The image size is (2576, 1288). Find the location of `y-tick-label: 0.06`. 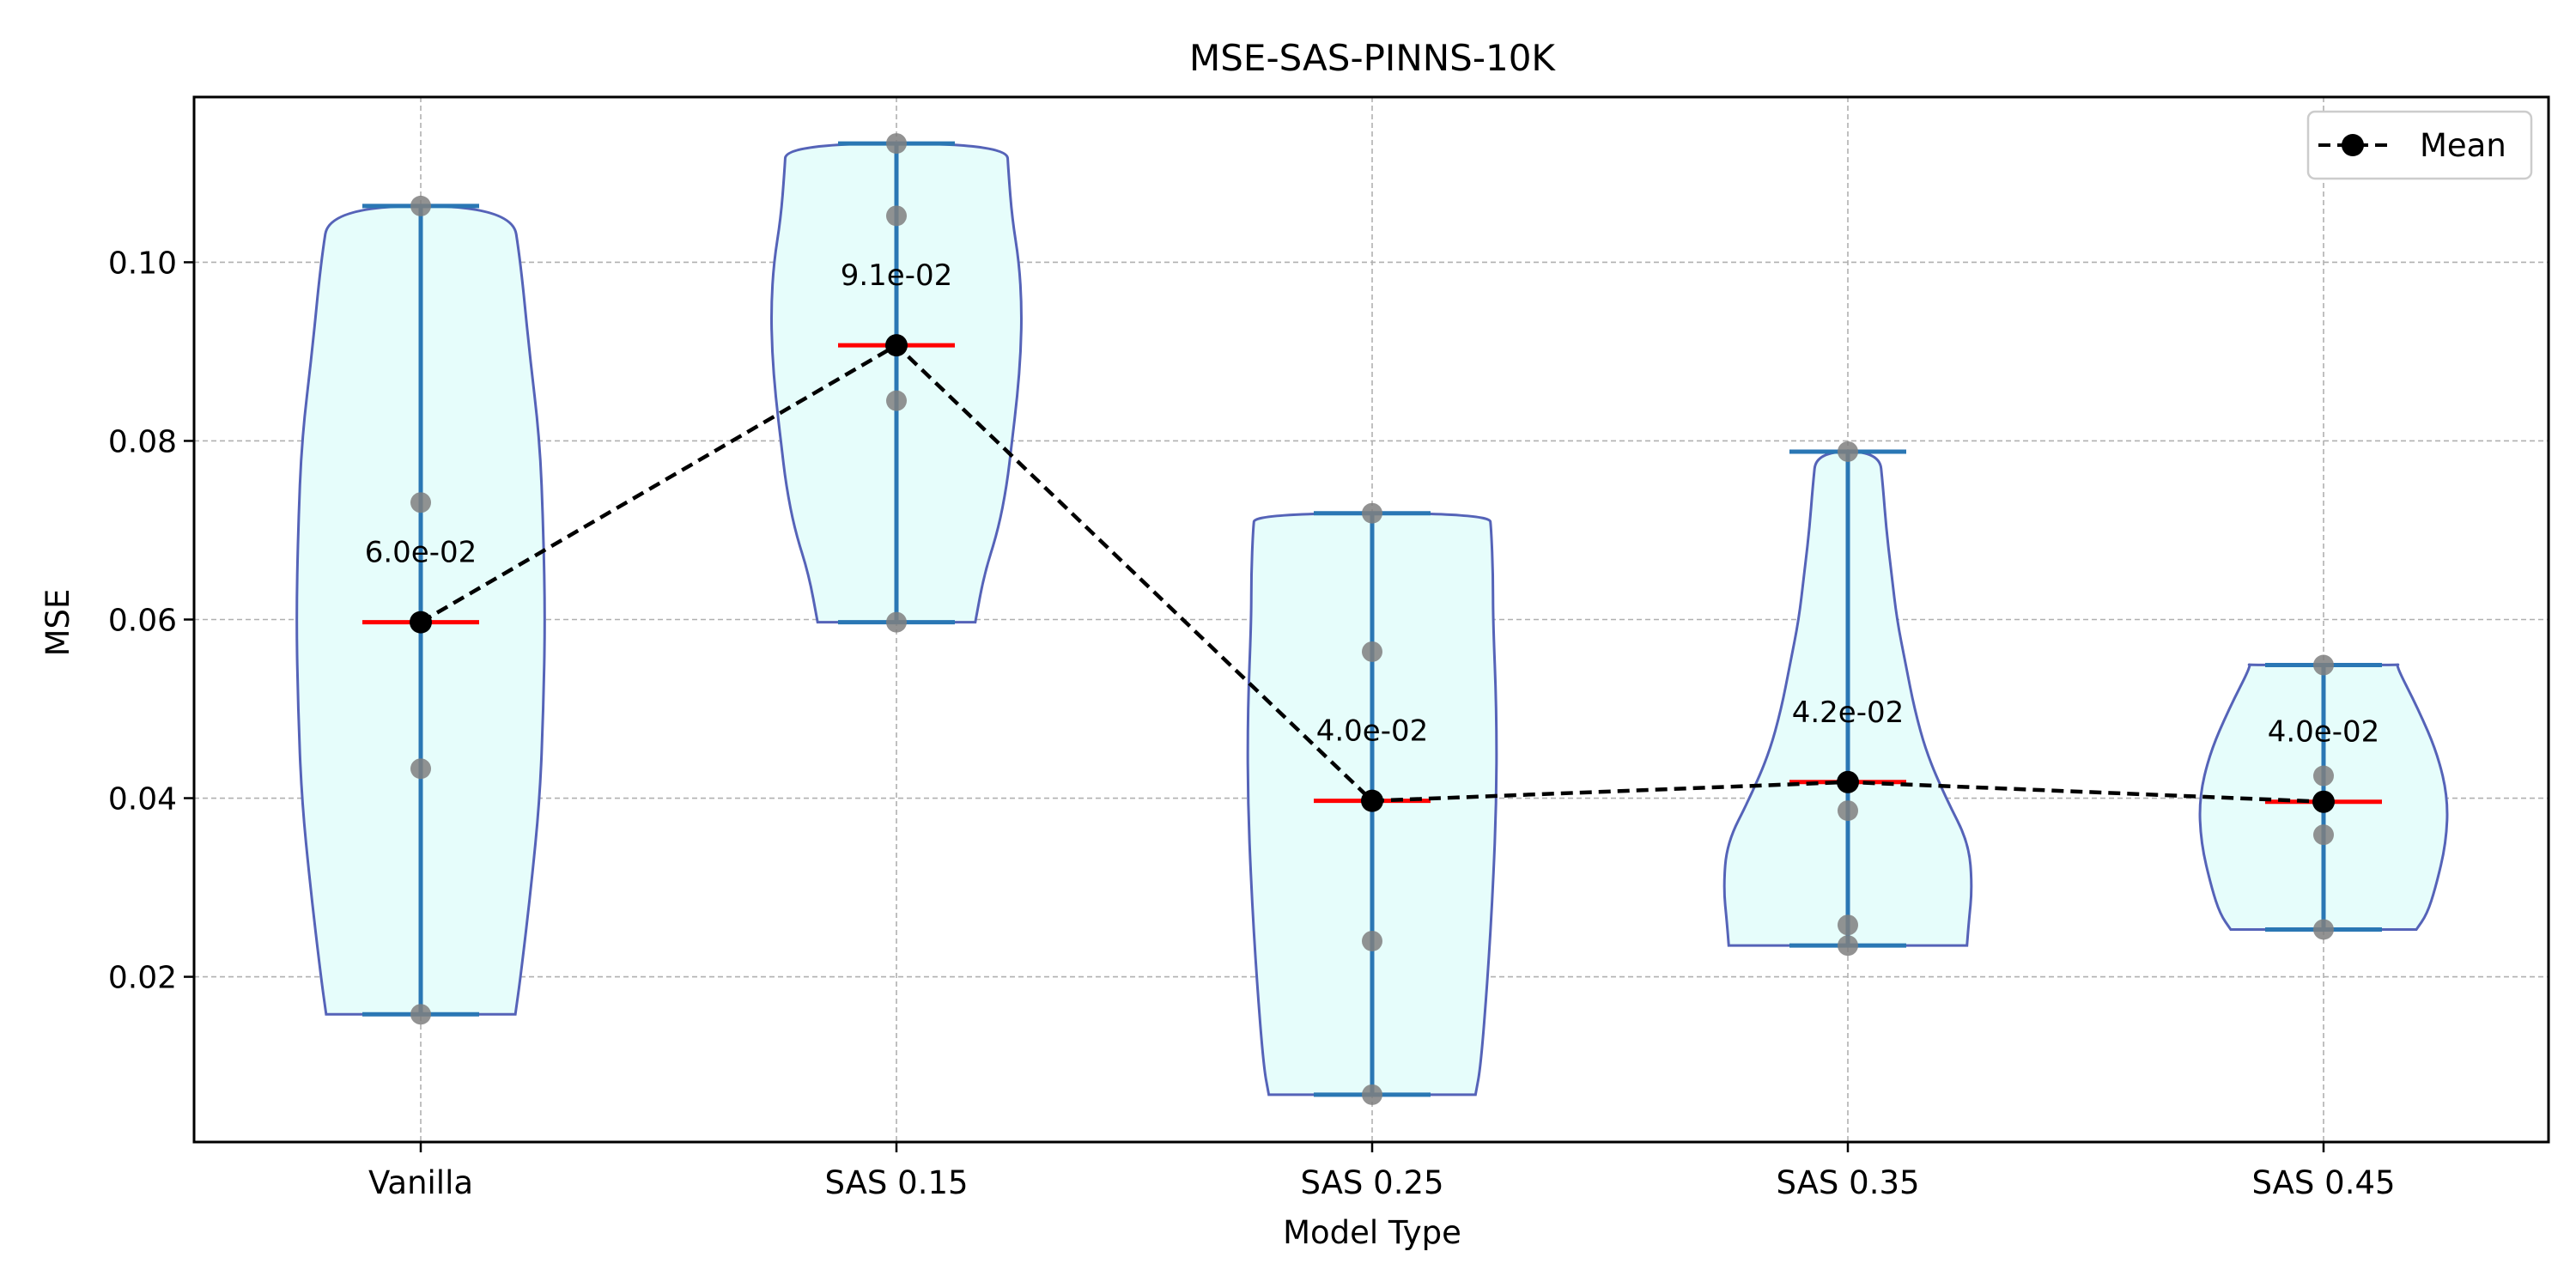

y-tick-label: 0.06 is located at coordinates (143, 621).